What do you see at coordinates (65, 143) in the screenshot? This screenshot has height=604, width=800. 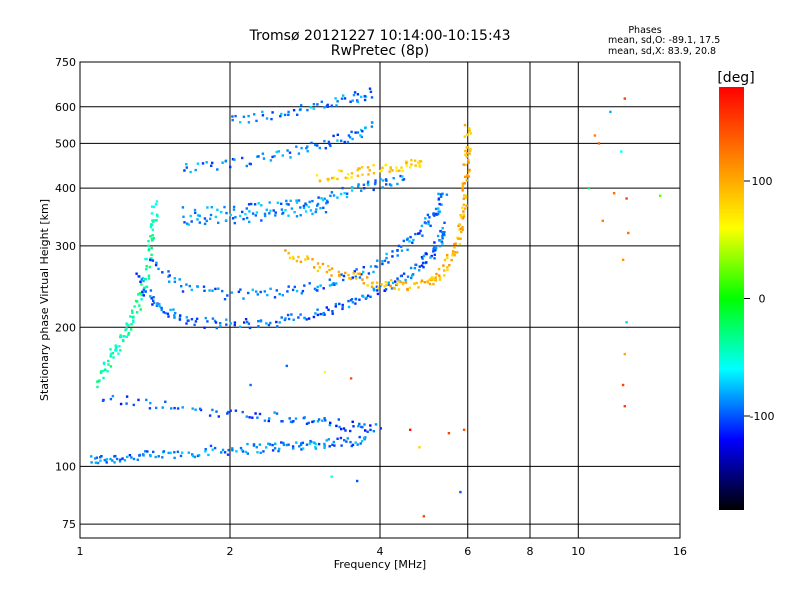 I see `y-tick-label: 500` at bounding box center [65, 143].